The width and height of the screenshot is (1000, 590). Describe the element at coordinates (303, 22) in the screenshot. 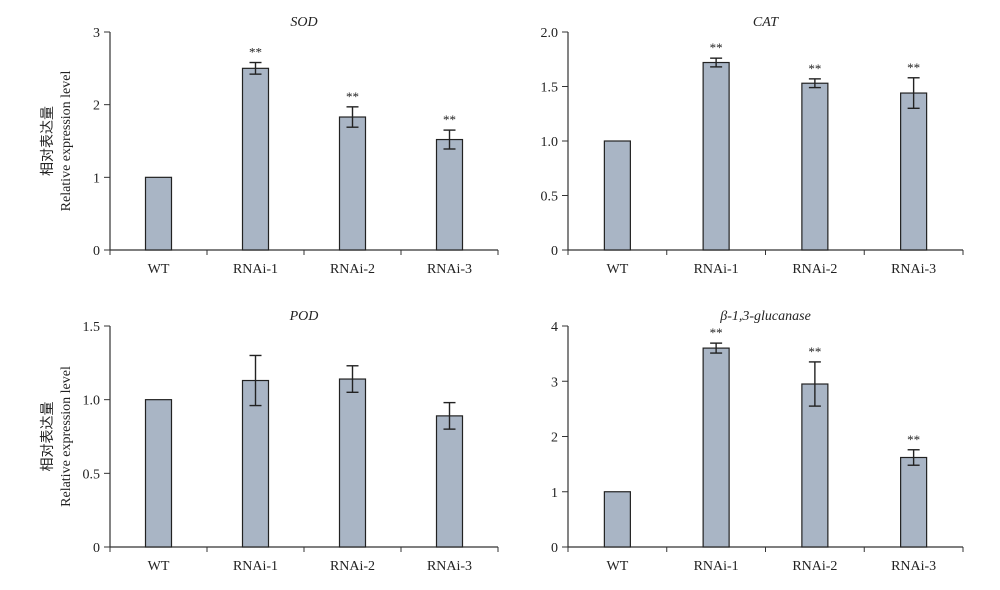

I see `chart-title: SOD` at that location.